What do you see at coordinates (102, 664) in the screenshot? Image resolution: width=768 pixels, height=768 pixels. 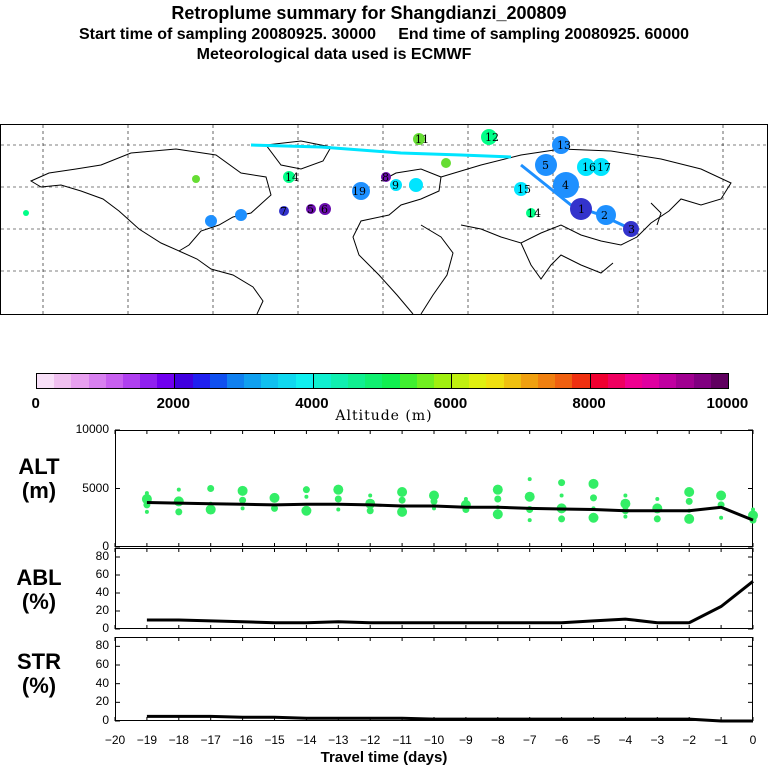 I see `y-tick-label: 60` at bounding box center [102, 664].